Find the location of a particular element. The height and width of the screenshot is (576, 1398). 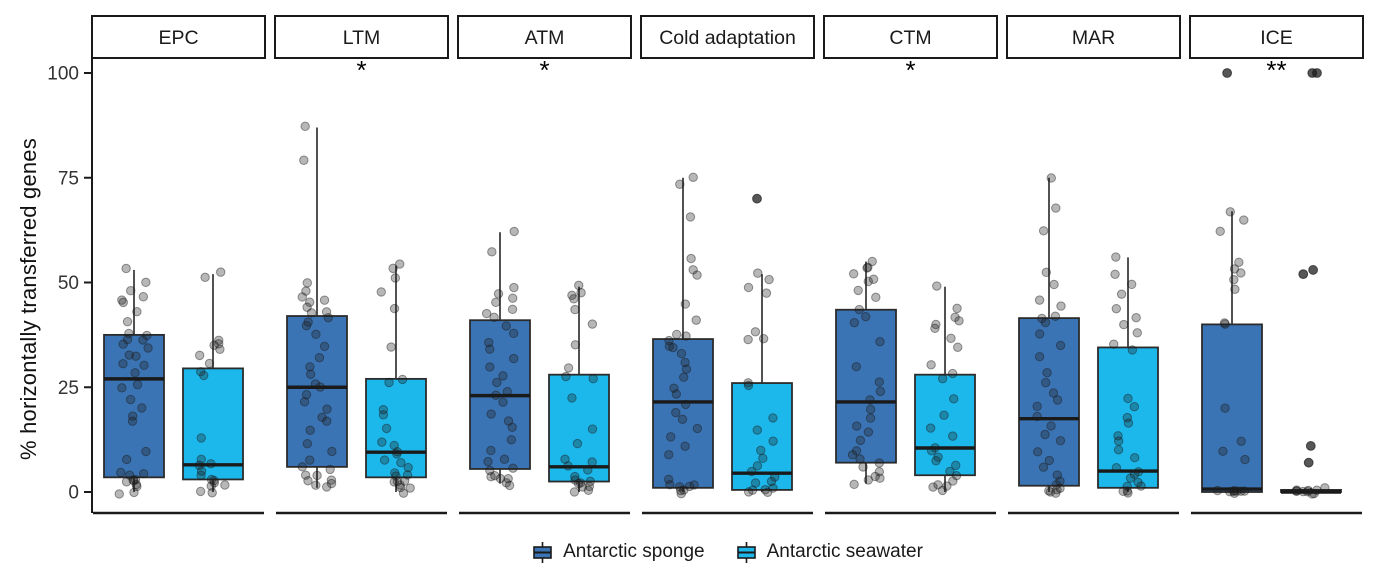

facet-strip is located at coordinates (727, 37).